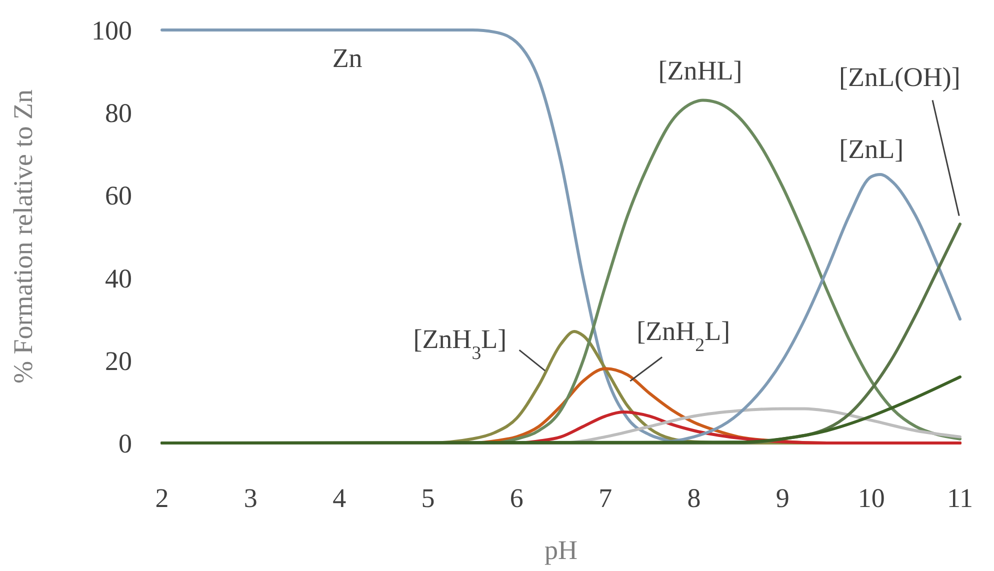 This screenshot has width=994, height=571. I want to click on text: [ZnL(OH)], so click(899, 77).